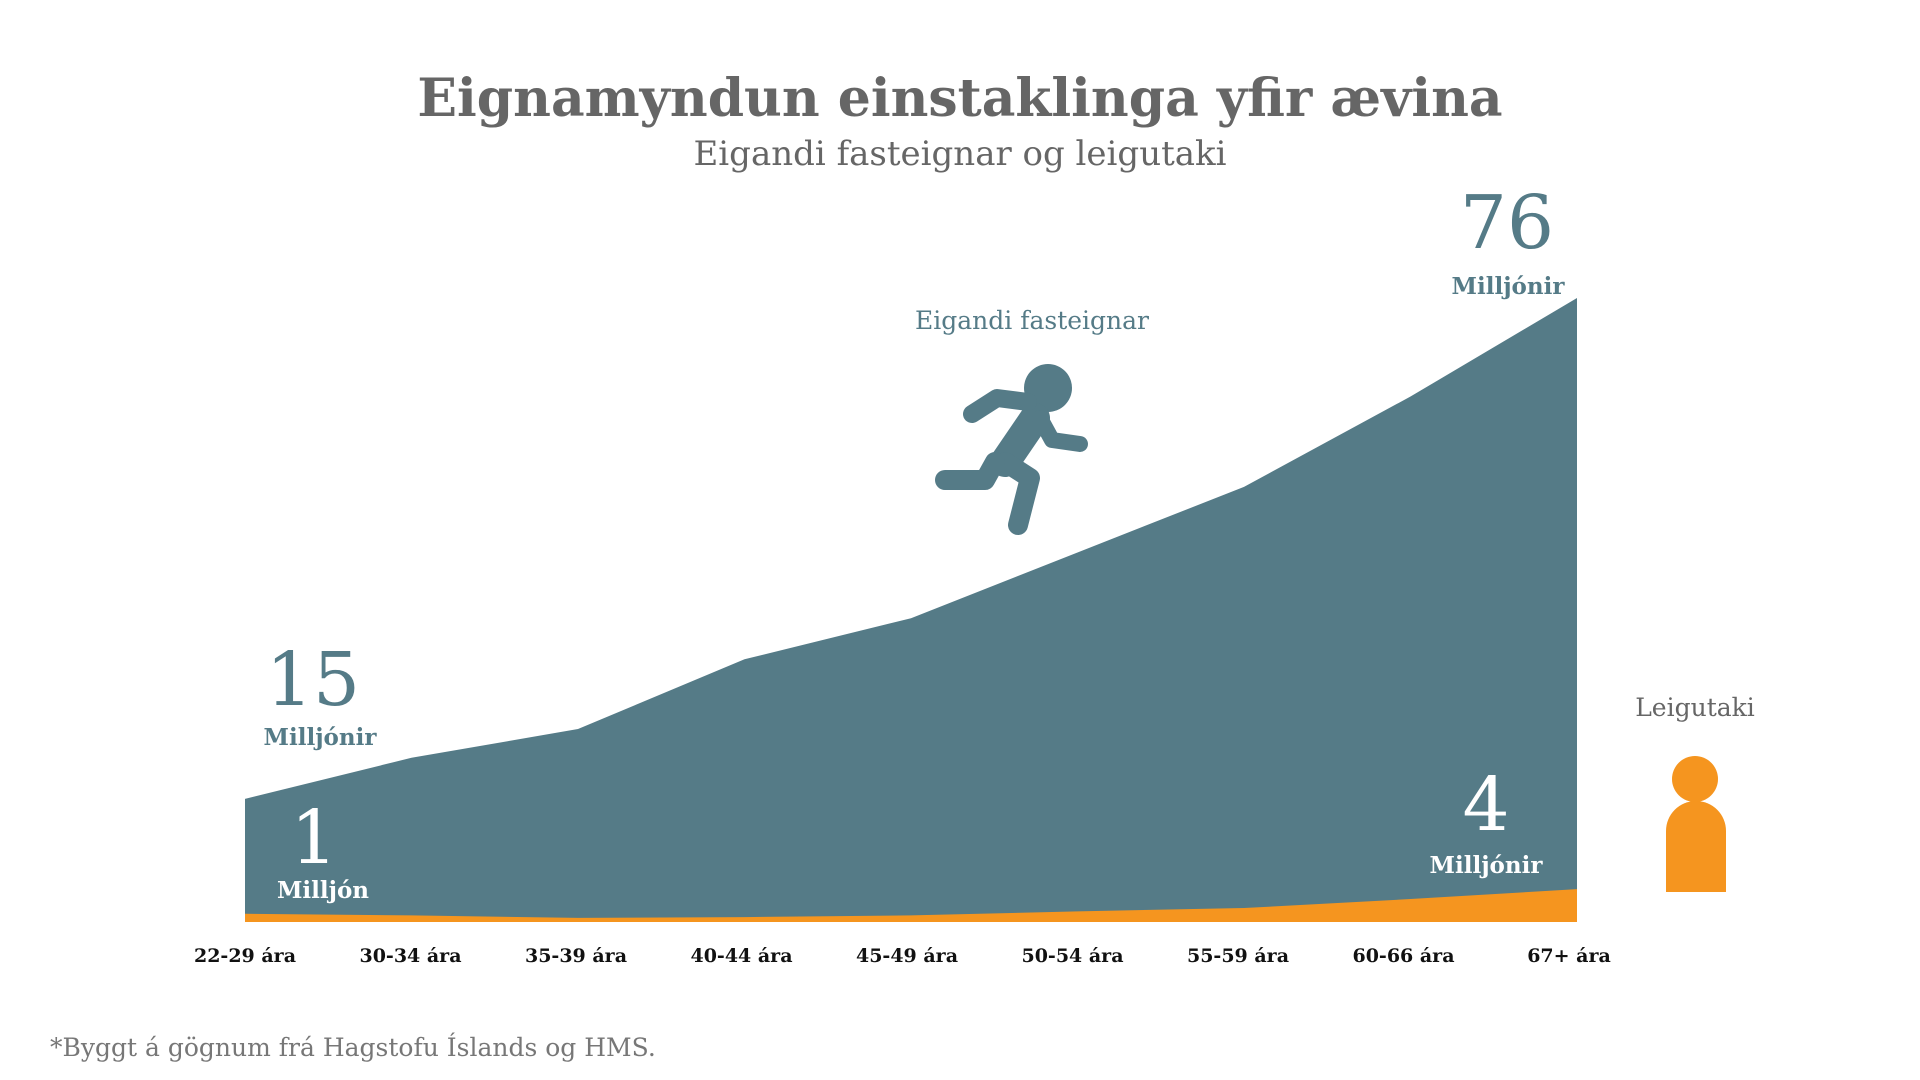 The height and width of the screenshot is (1080, 1920). I want to click on person-icon, so click(1696, 824).